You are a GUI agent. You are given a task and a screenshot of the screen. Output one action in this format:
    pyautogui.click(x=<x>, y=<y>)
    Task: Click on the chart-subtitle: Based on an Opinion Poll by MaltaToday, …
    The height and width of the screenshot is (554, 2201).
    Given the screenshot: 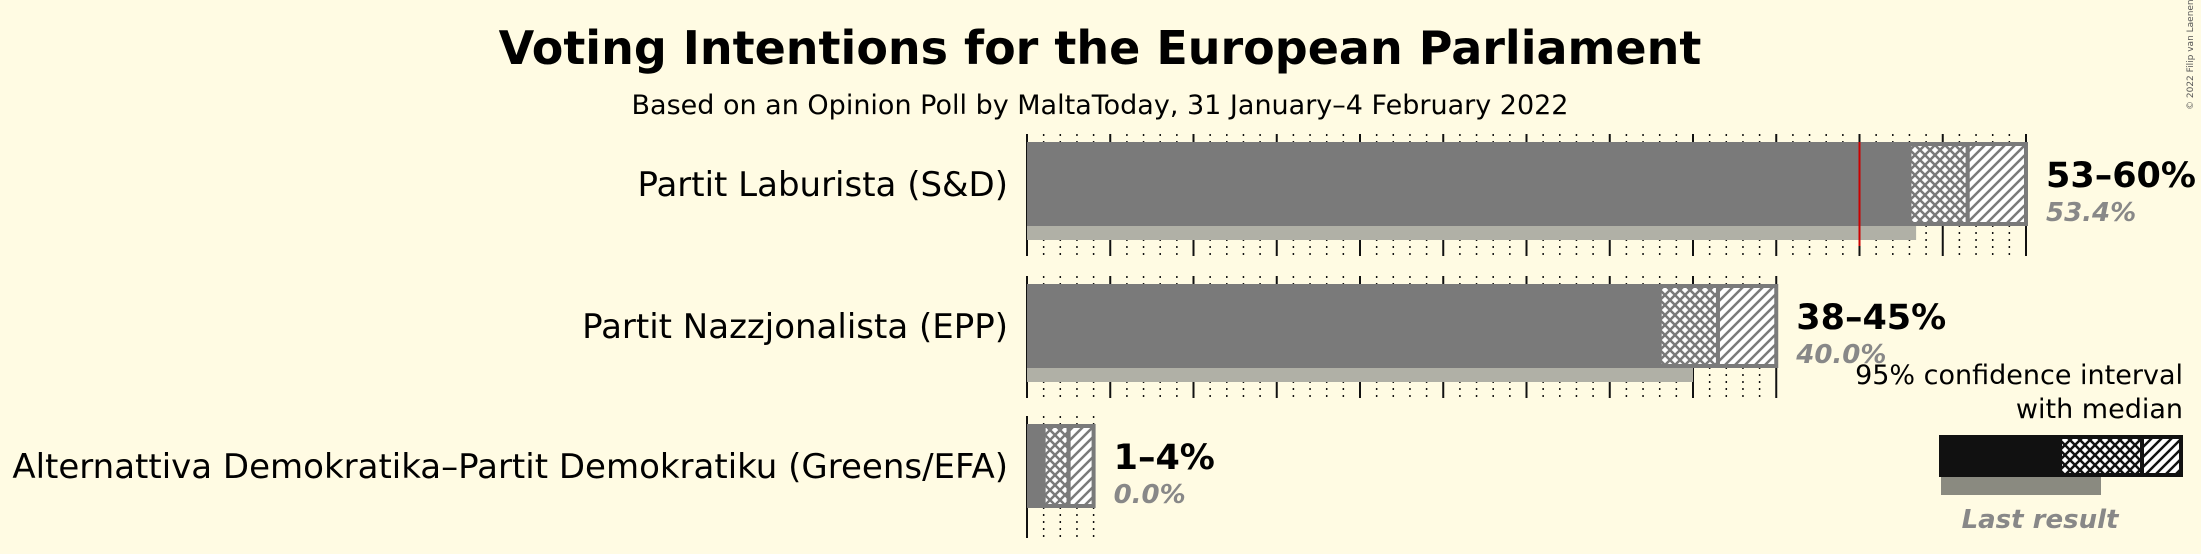 What is the action you would take?
    pyautogui.click(x=1100, y=105)
    